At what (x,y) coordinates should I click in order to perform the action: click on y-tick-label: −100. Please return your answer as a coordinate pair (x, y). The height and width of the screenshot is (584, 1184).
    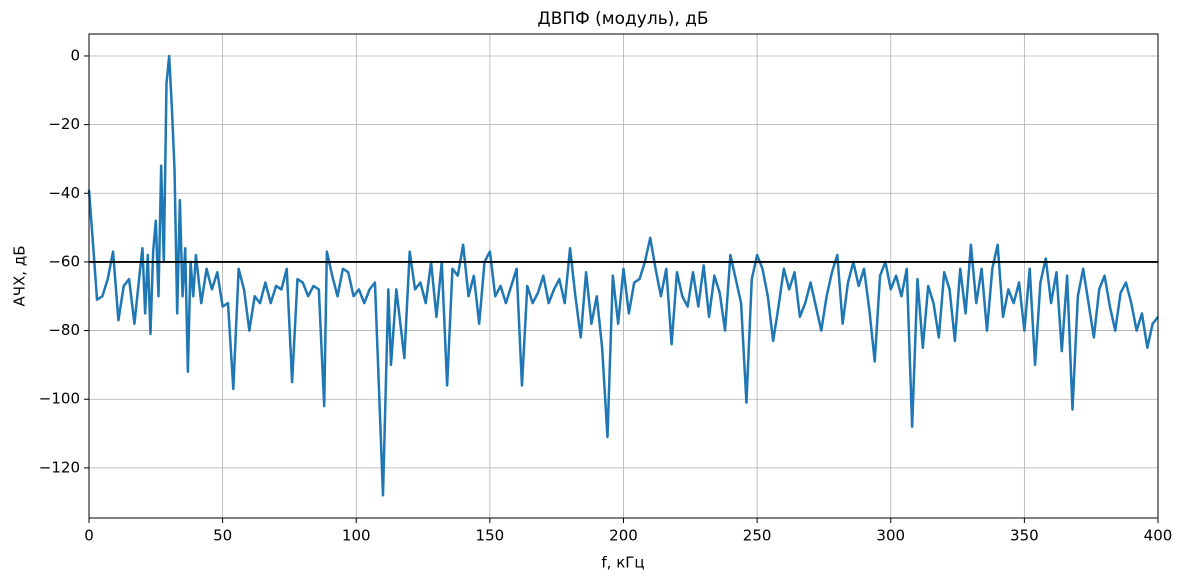
    Looking at the image, I should click on (59, 399).